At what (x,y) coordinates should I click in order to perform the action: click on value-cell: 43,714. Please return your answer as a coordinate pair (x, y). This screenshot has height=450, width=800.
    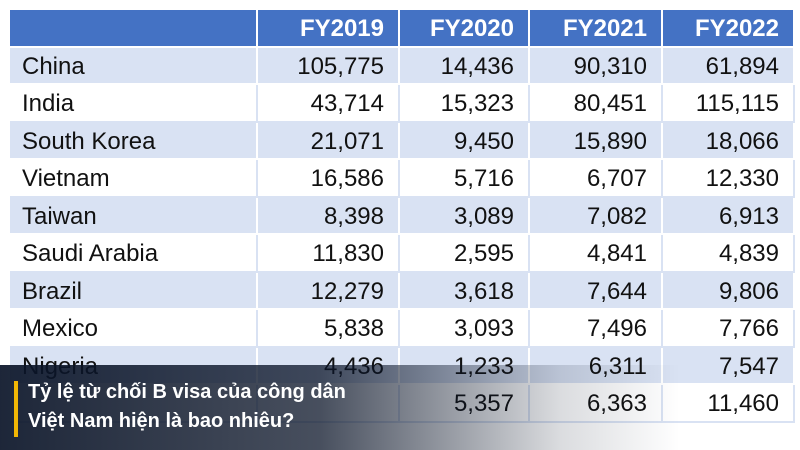
    Looking at the image, I should click on (329, 104).